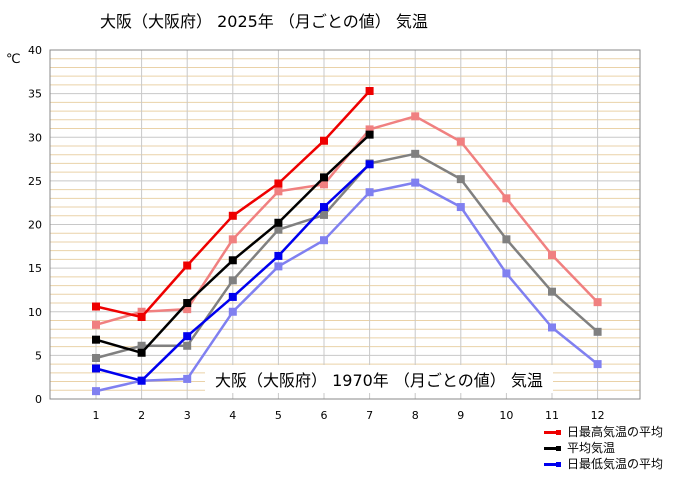  What do you see at coordinates (35, 94) in the screenshot?
I see `y-tick-label: 35` at bounding box center [35, 94].